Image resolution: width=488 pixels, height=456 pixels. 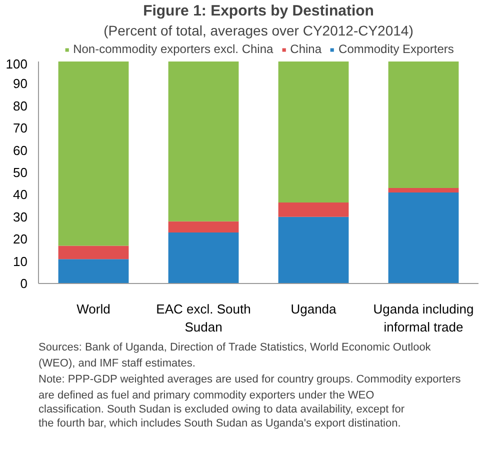 What do you see at coordinates (20, 84) in the screenshot?
I see `y-tick-label: 90` at bounding box center [20, 84].